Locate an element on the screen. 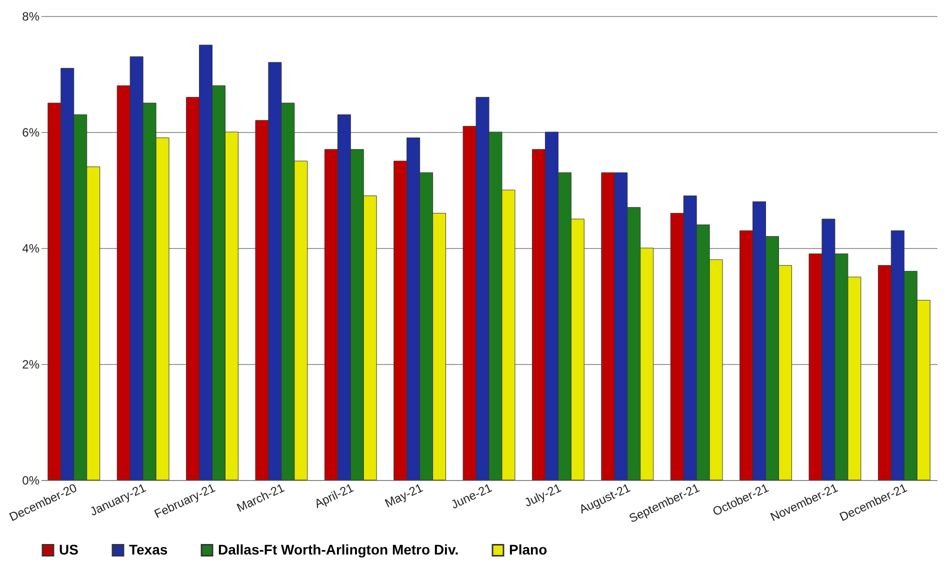 The height and width of the screenshot is (569, 945). legend-label: Plano is located at coordinates (528, 549).